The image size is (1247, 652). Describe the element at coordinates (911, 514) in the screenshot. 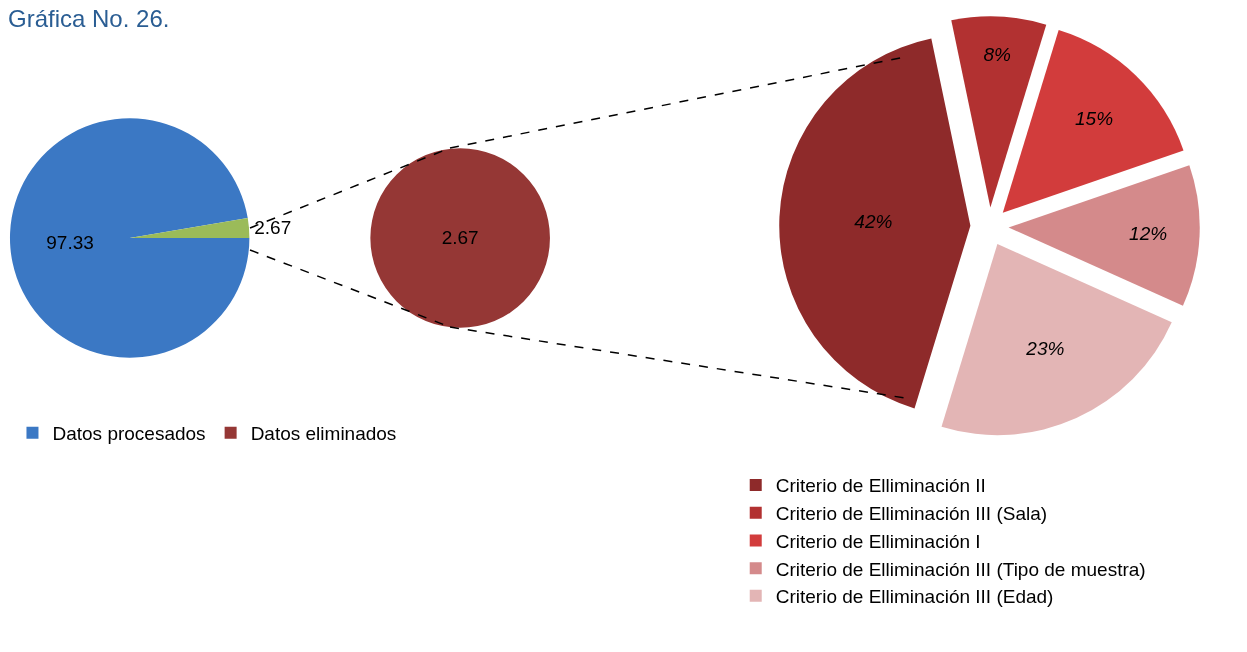

I see `legend-label: Criterio de Elliminación III (Sala)` at that location.